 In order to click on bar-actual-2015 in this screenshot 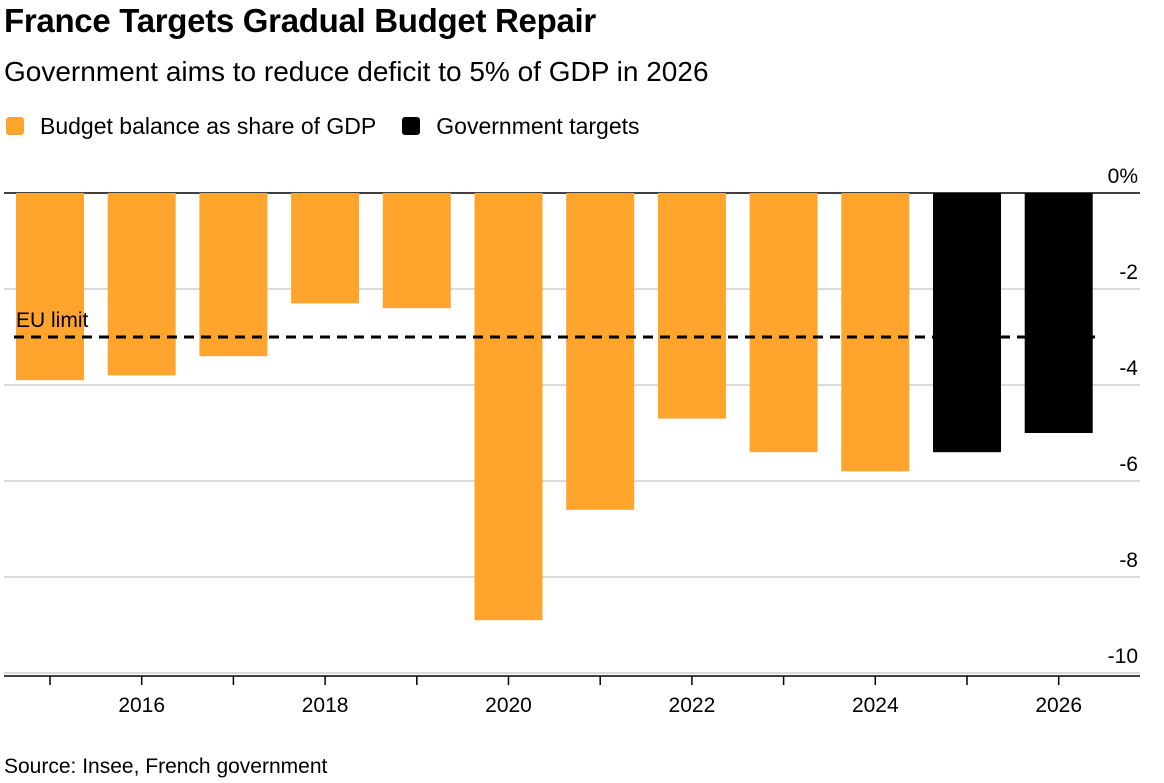, I will do `click(50, 287)`.